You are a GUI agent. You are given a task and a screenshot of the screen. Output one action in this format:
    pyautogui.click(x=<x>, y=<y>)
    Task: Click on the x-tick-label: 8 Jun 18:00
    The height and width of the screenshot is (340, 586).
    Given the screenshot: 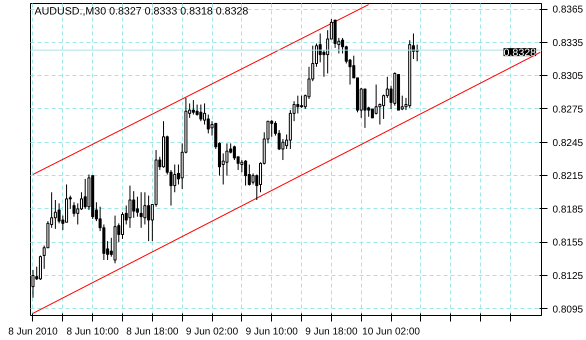 What is the action you would take?
    pyautogui.click(x=152, y=332)
    